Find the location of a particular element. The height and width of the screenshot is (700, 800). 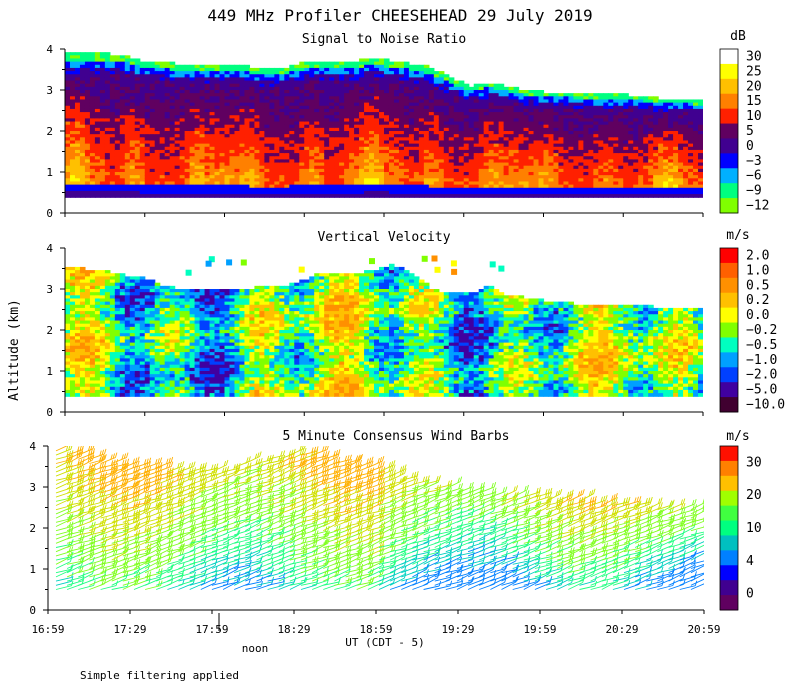

x-tick-label: 20:29 is located at coordinates (621, 629).